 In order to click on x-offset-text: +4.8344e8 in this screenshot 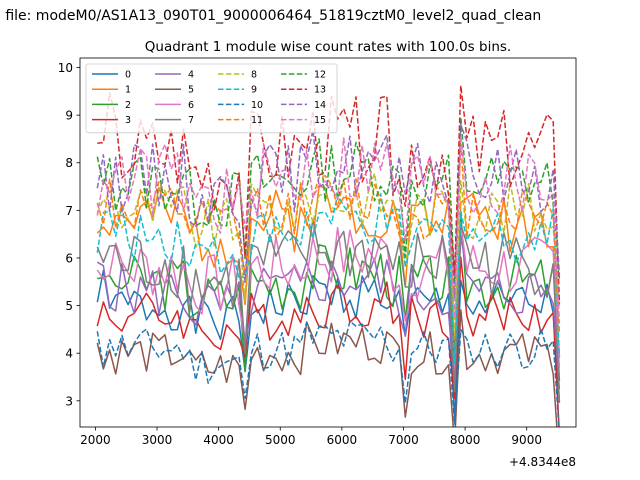, I will do `click(542, 462)`.